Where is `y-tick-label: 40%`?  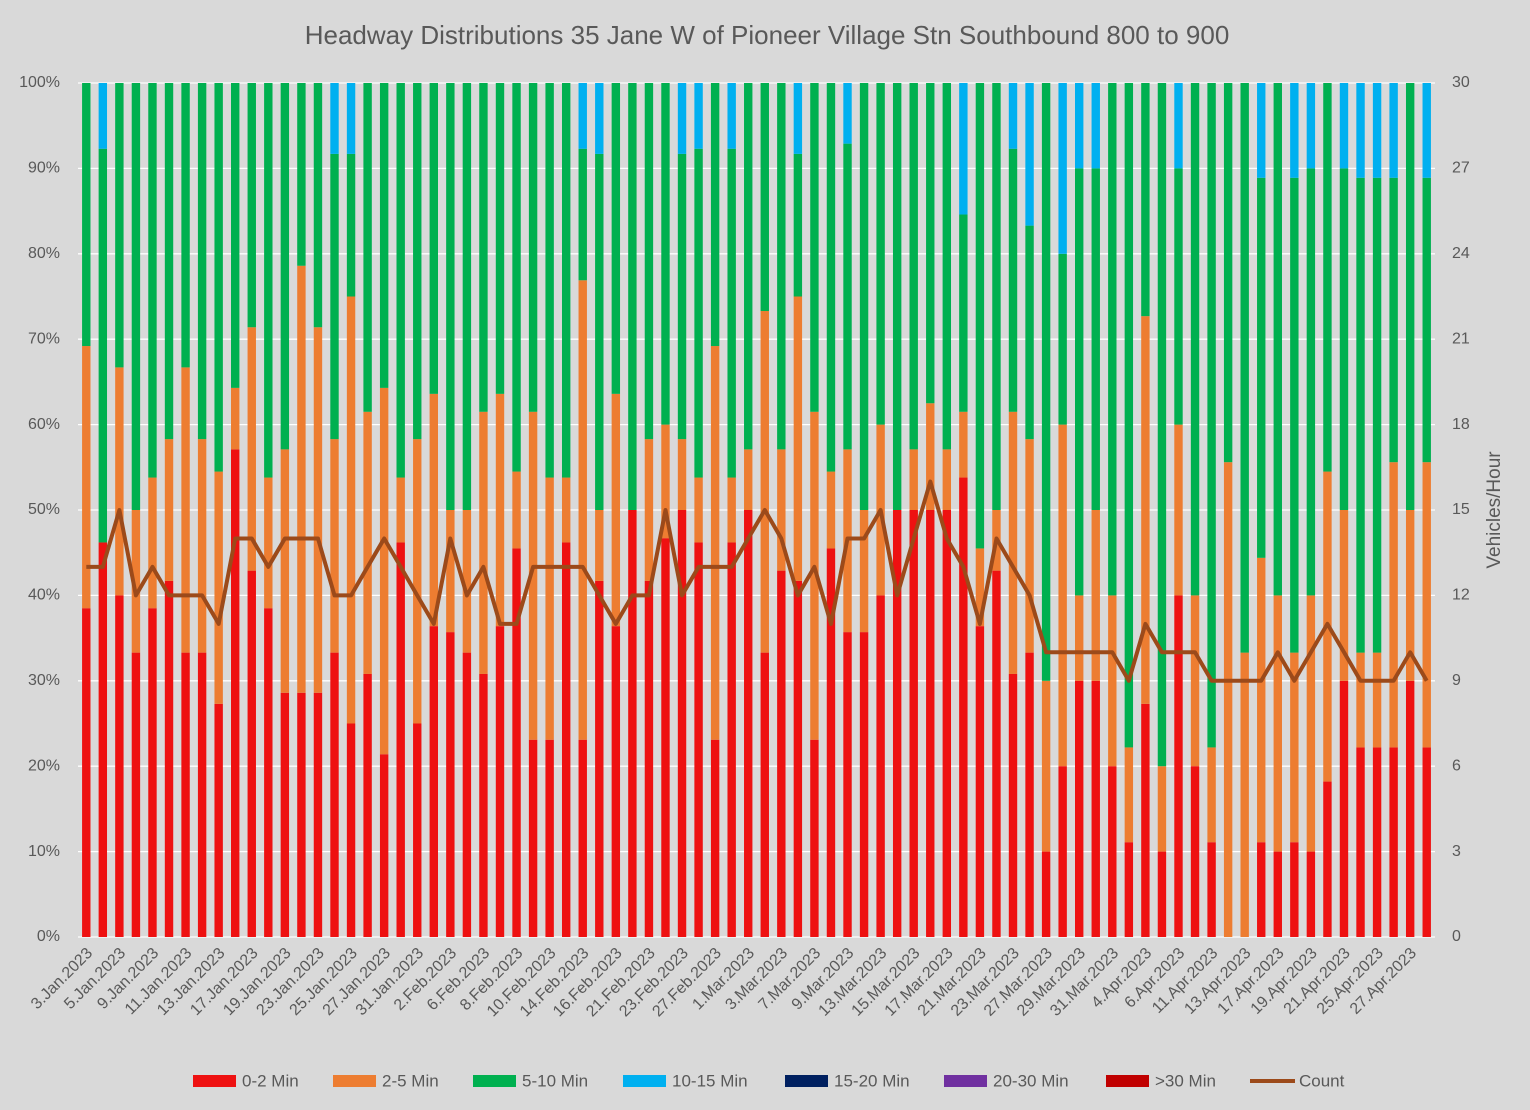 y-tick-label: 40% is located at coordinates (44, 595).